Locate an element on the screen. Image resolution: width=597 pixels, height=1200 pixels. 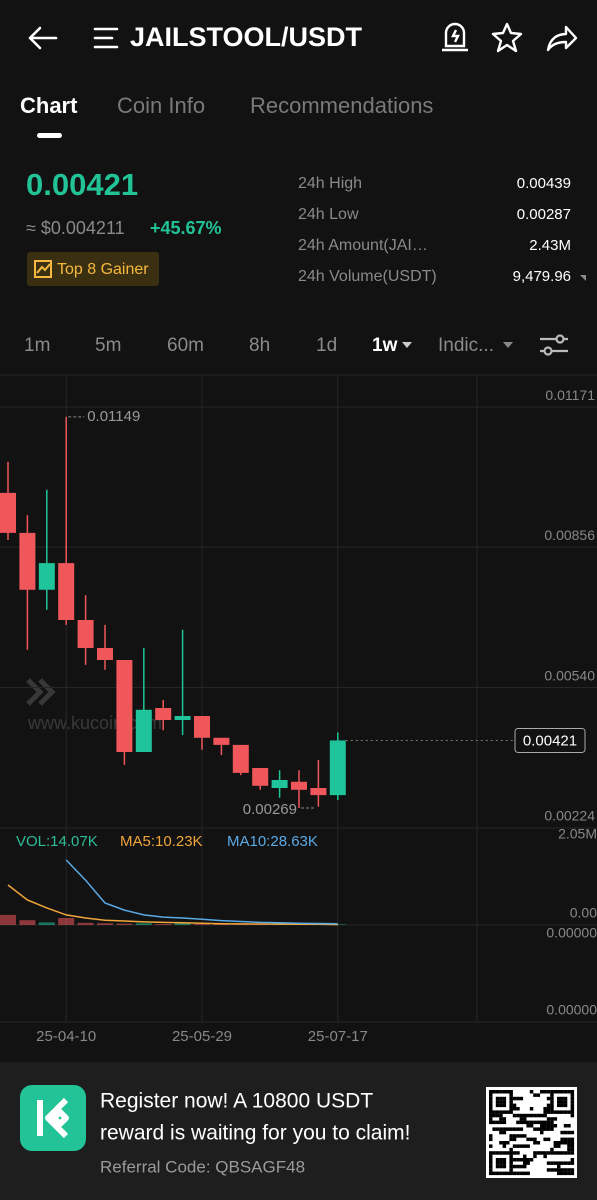
interval-option: 1w is located at coordinates (385, 345).